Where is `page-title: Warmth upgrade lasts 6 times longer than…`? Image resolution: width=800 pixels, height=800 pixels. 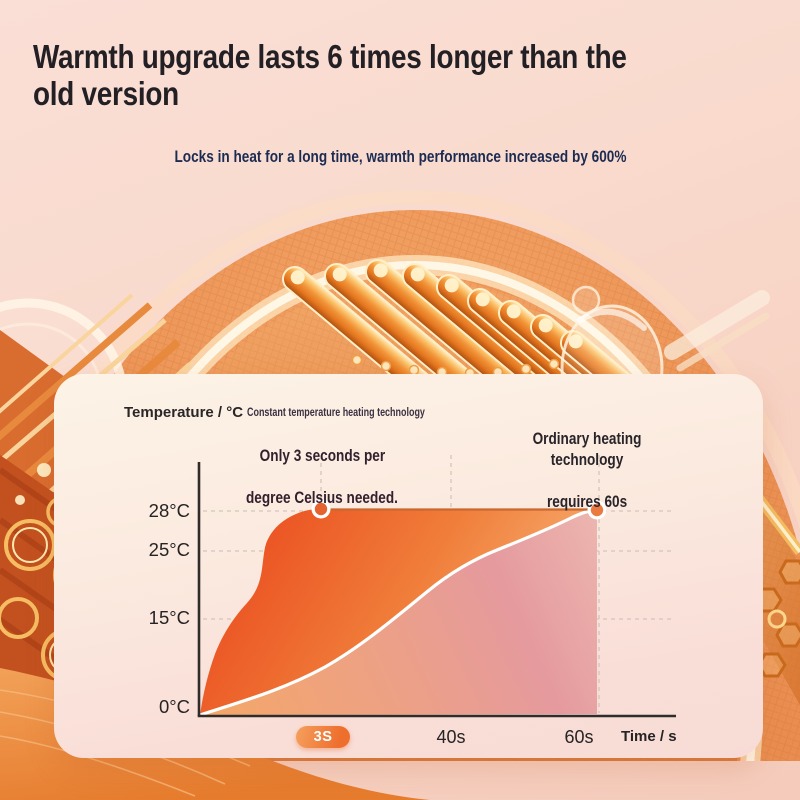 page-title: Warmth upgrade lasts 6 times longer than… is located at coordinates (379, 75).